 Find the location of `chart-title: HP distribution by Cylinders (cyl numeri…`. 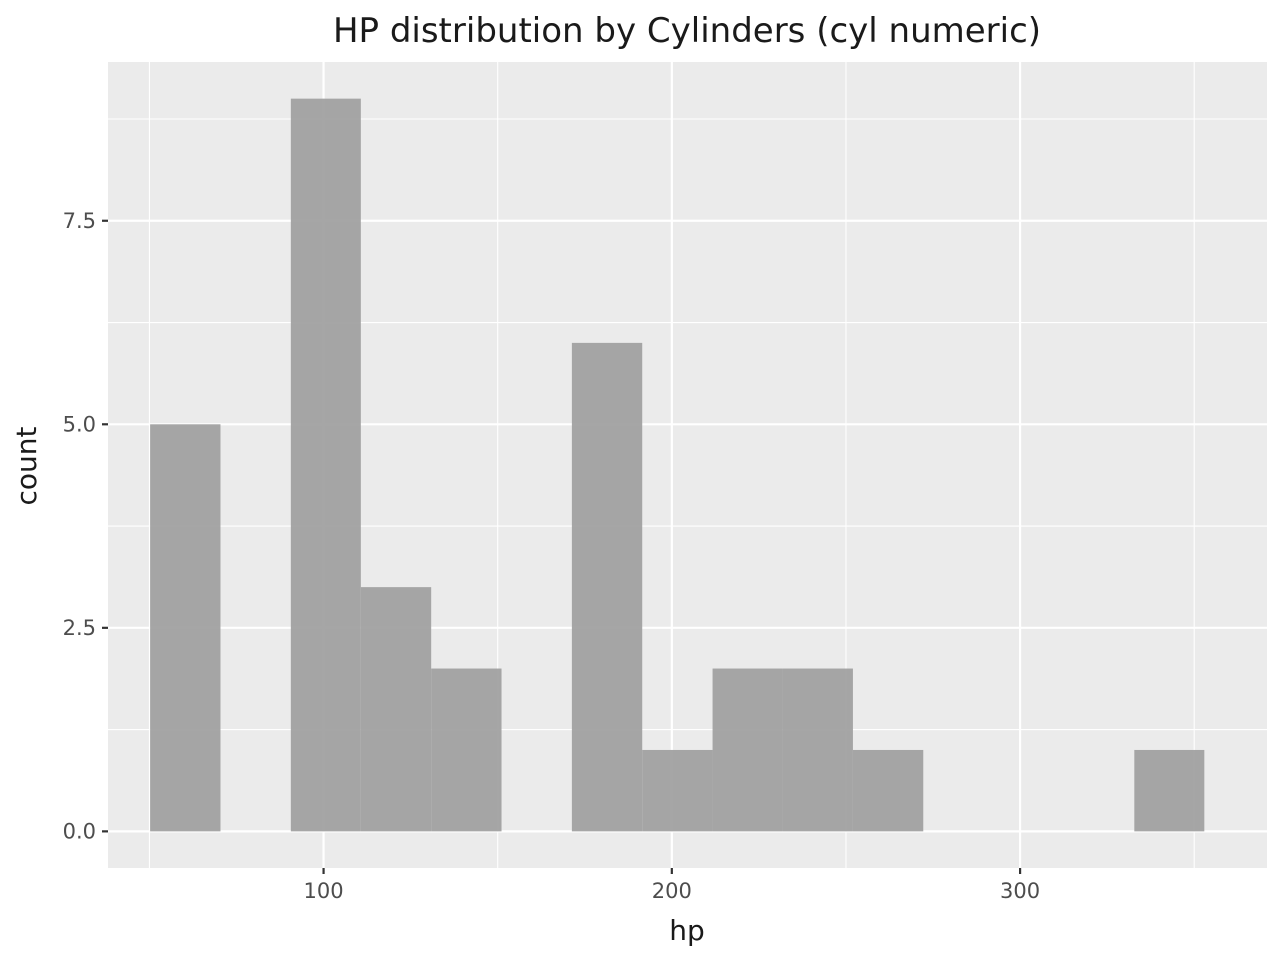

chart-title: HP distribution by Cylinders (cyl numeri… is located at coordinates (687, 31).